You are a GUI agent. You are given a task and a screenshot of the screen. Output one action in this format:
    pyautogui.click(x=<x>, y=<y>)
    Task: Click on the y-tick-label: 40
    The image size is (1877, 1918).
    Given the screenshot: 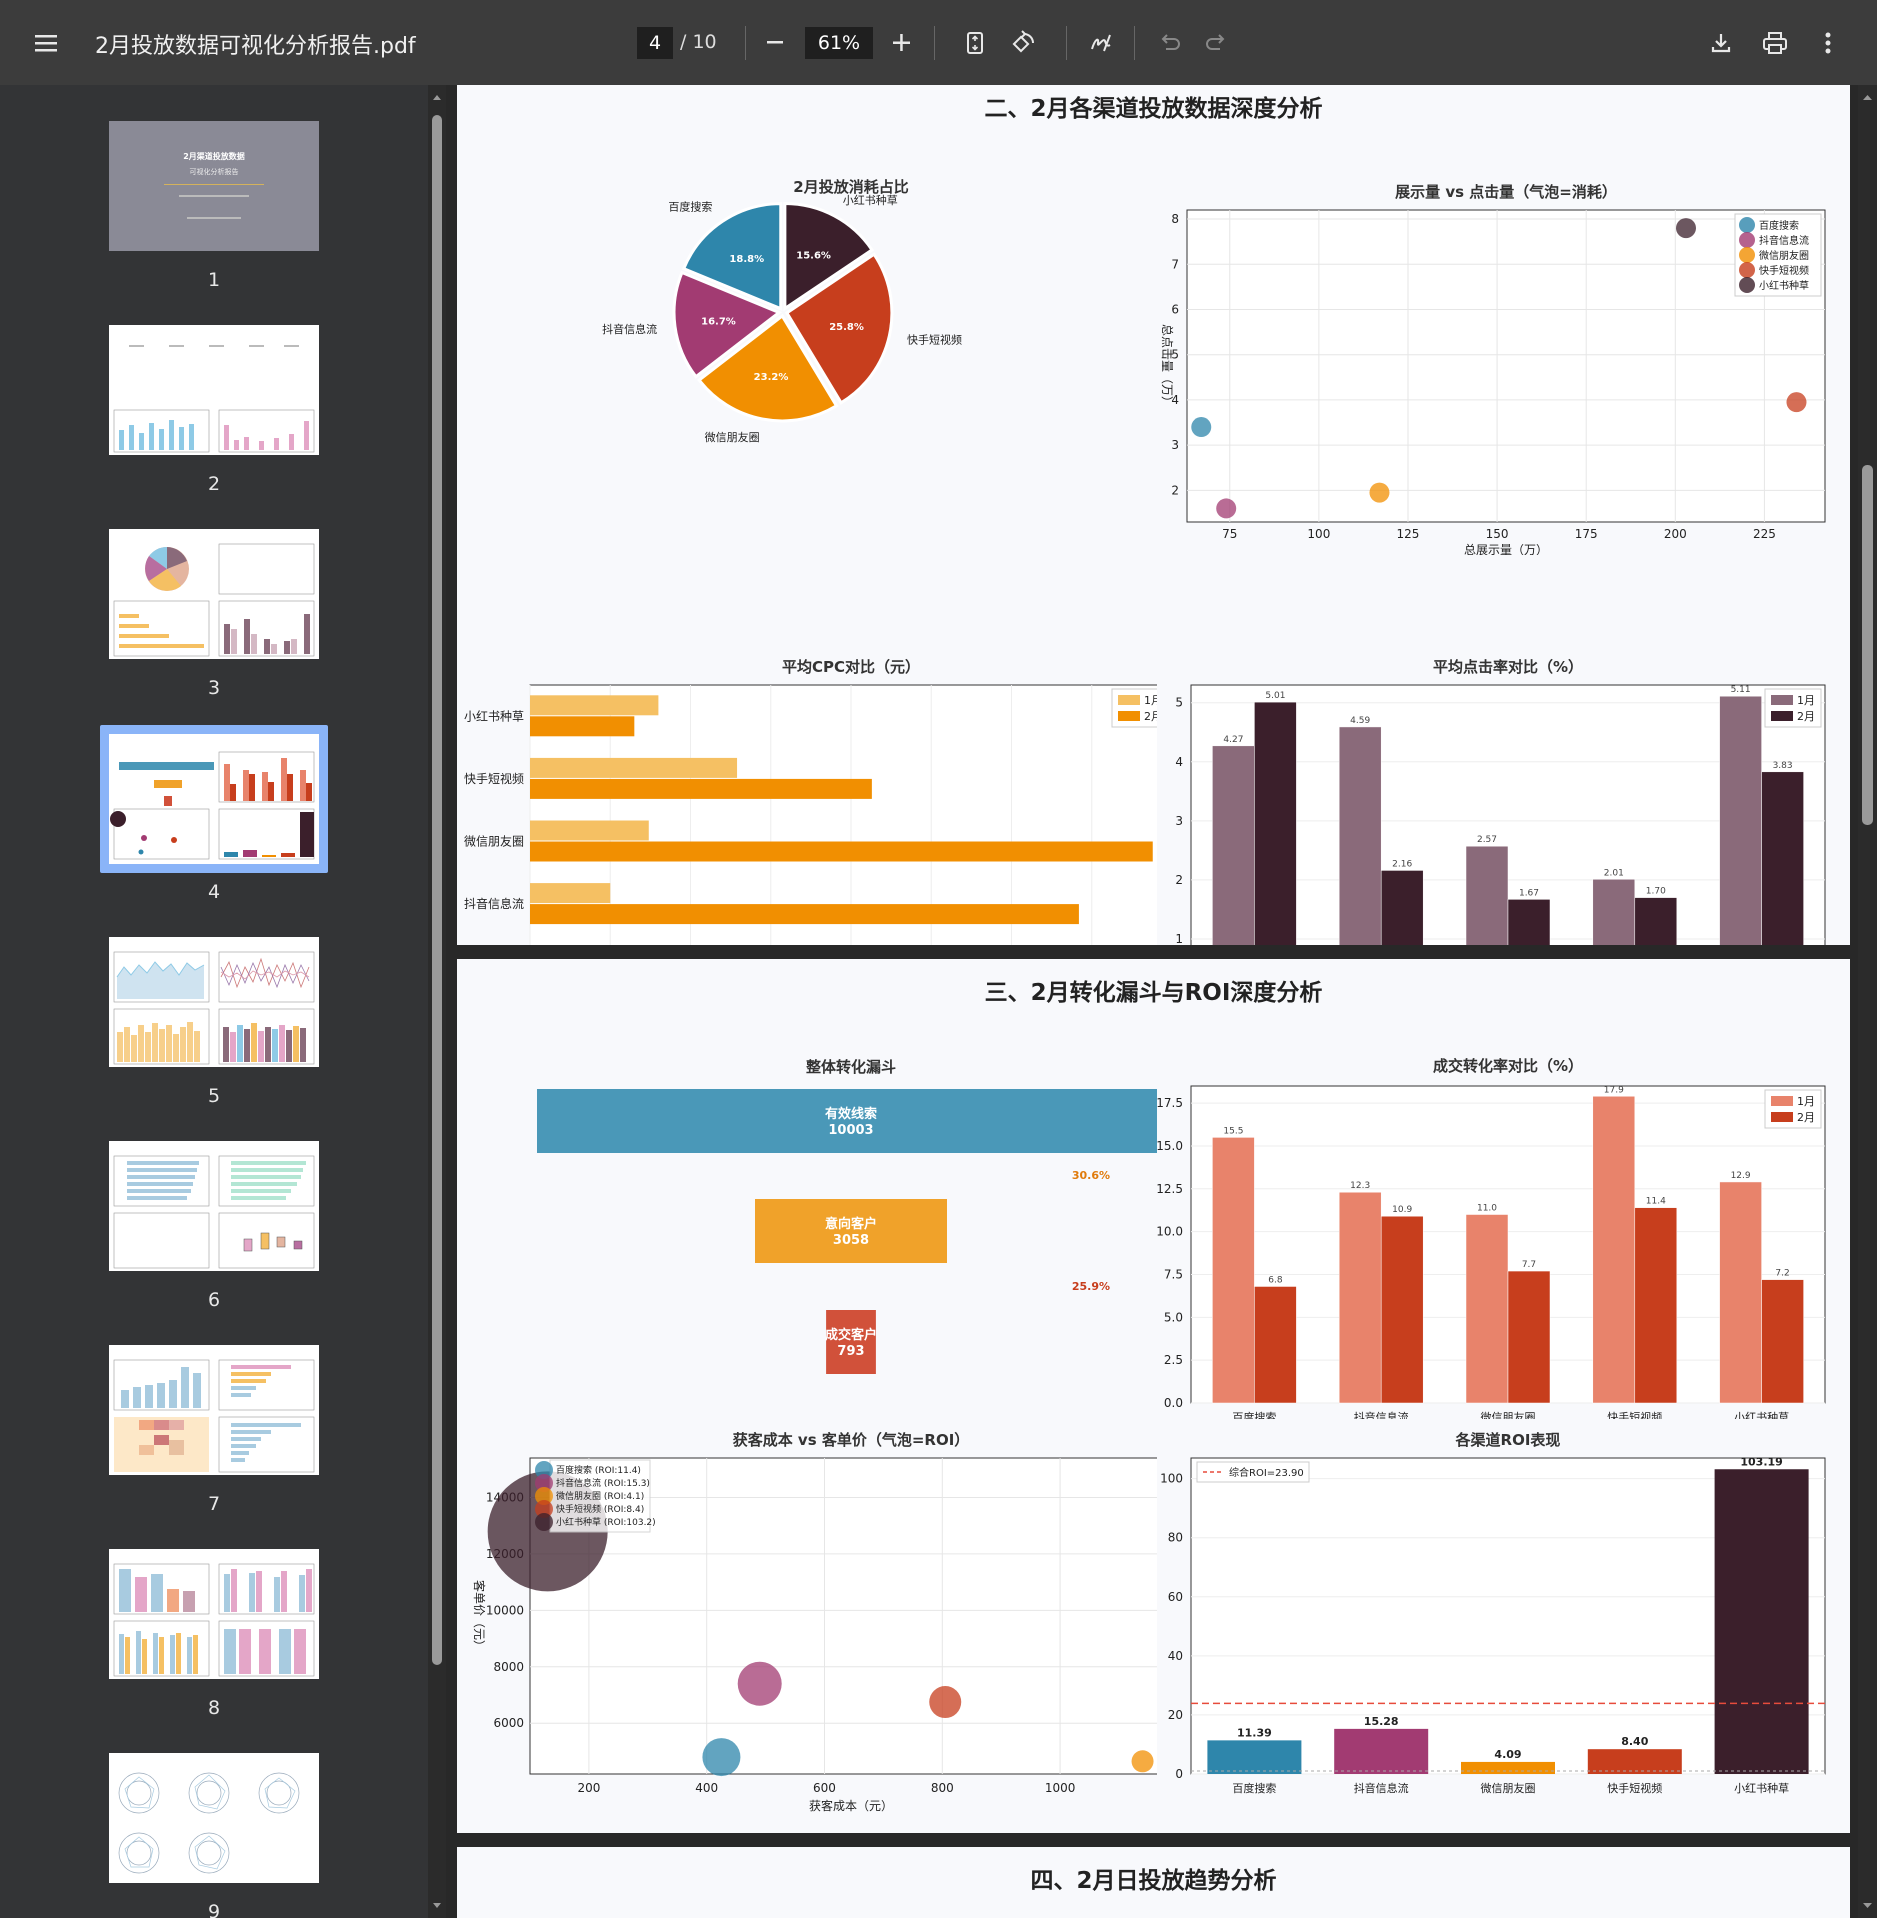 What is the action you would take?
    pyautogui.click(x=1175, y=1656)
    